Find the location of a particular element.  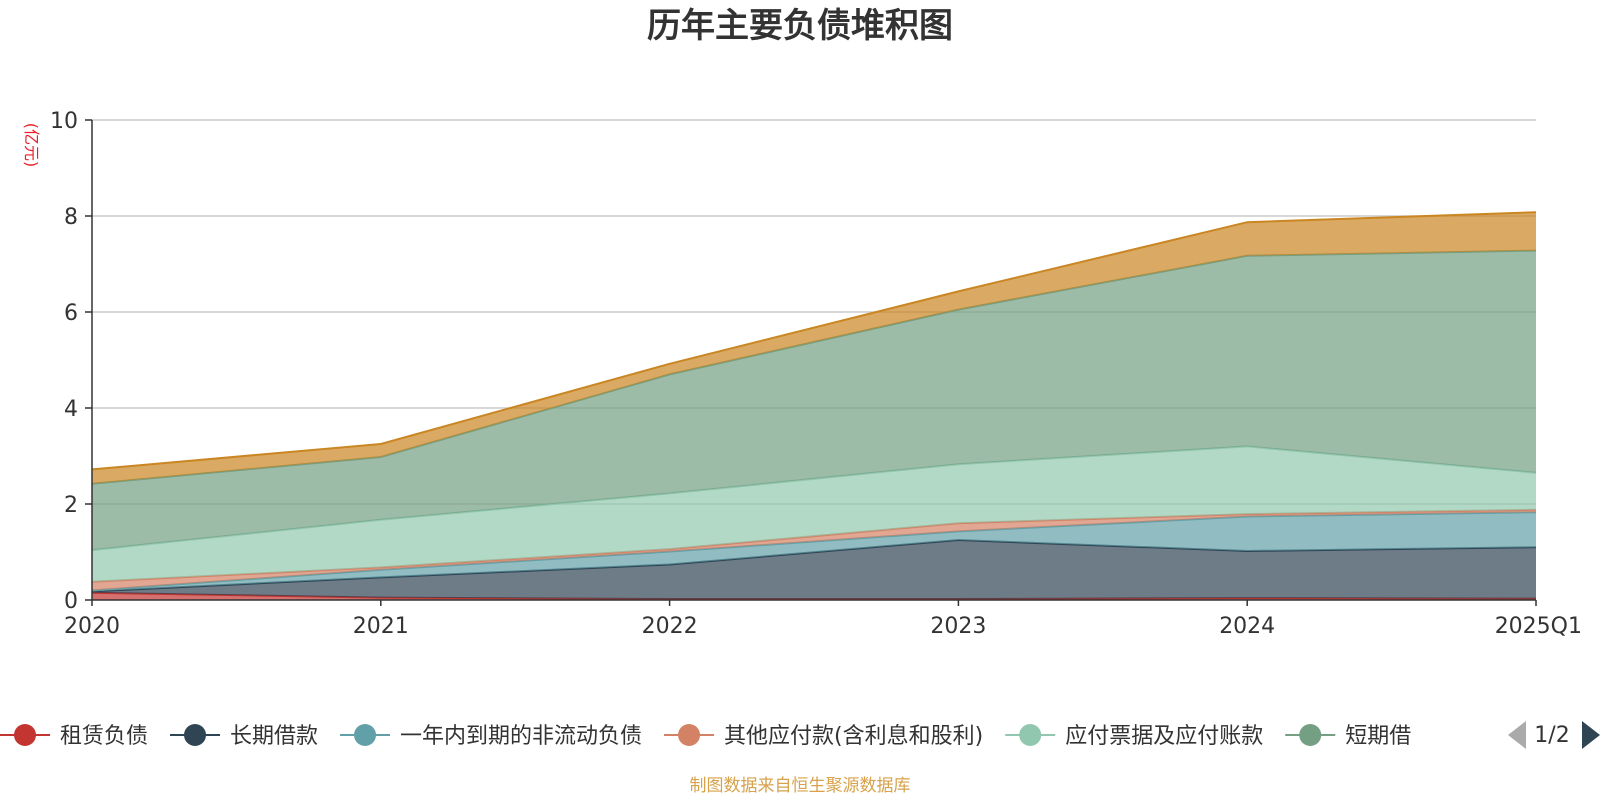

legend-next-arrow-icon is located at coordinates (1591, 735).